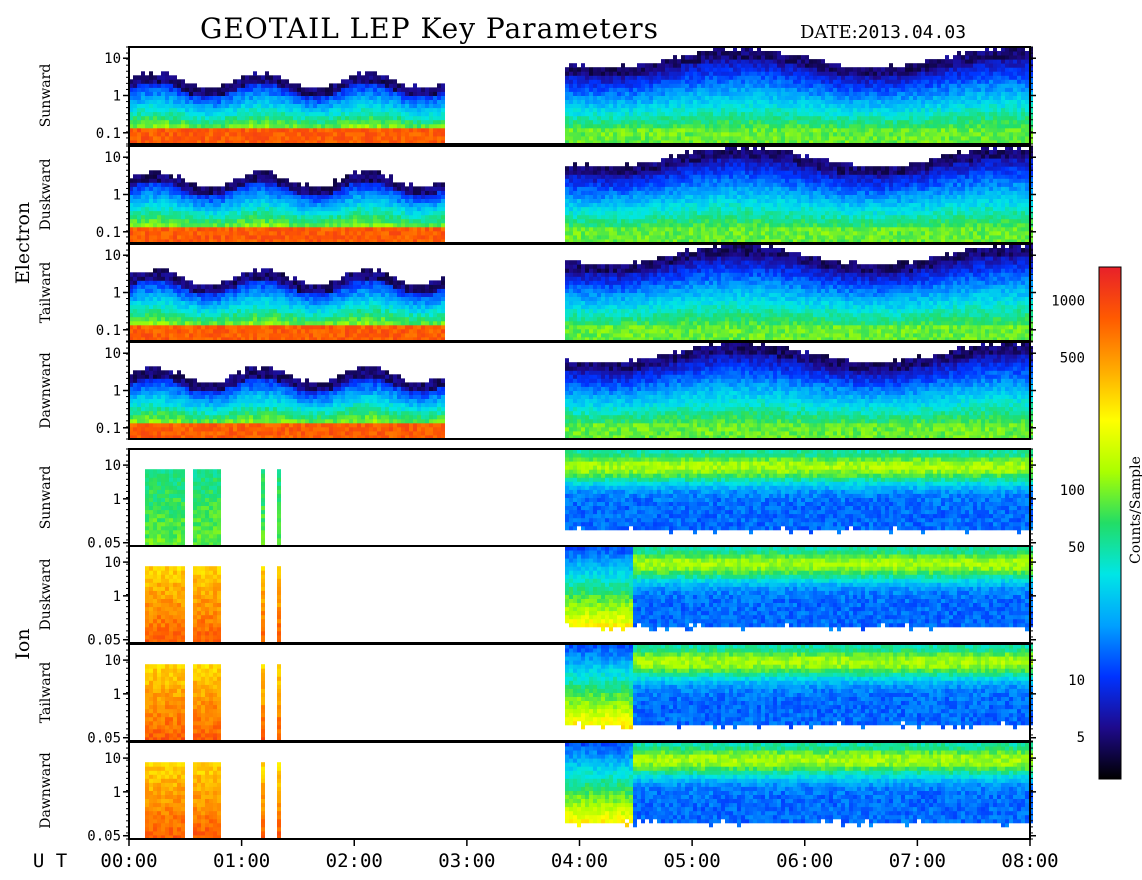 The height and width of the screenshot is (880, 1142). What do you see at coordinates (354, 861) in the screenshot?
I see `x-tick-label: 02:00` at bounding box center [354, 861].